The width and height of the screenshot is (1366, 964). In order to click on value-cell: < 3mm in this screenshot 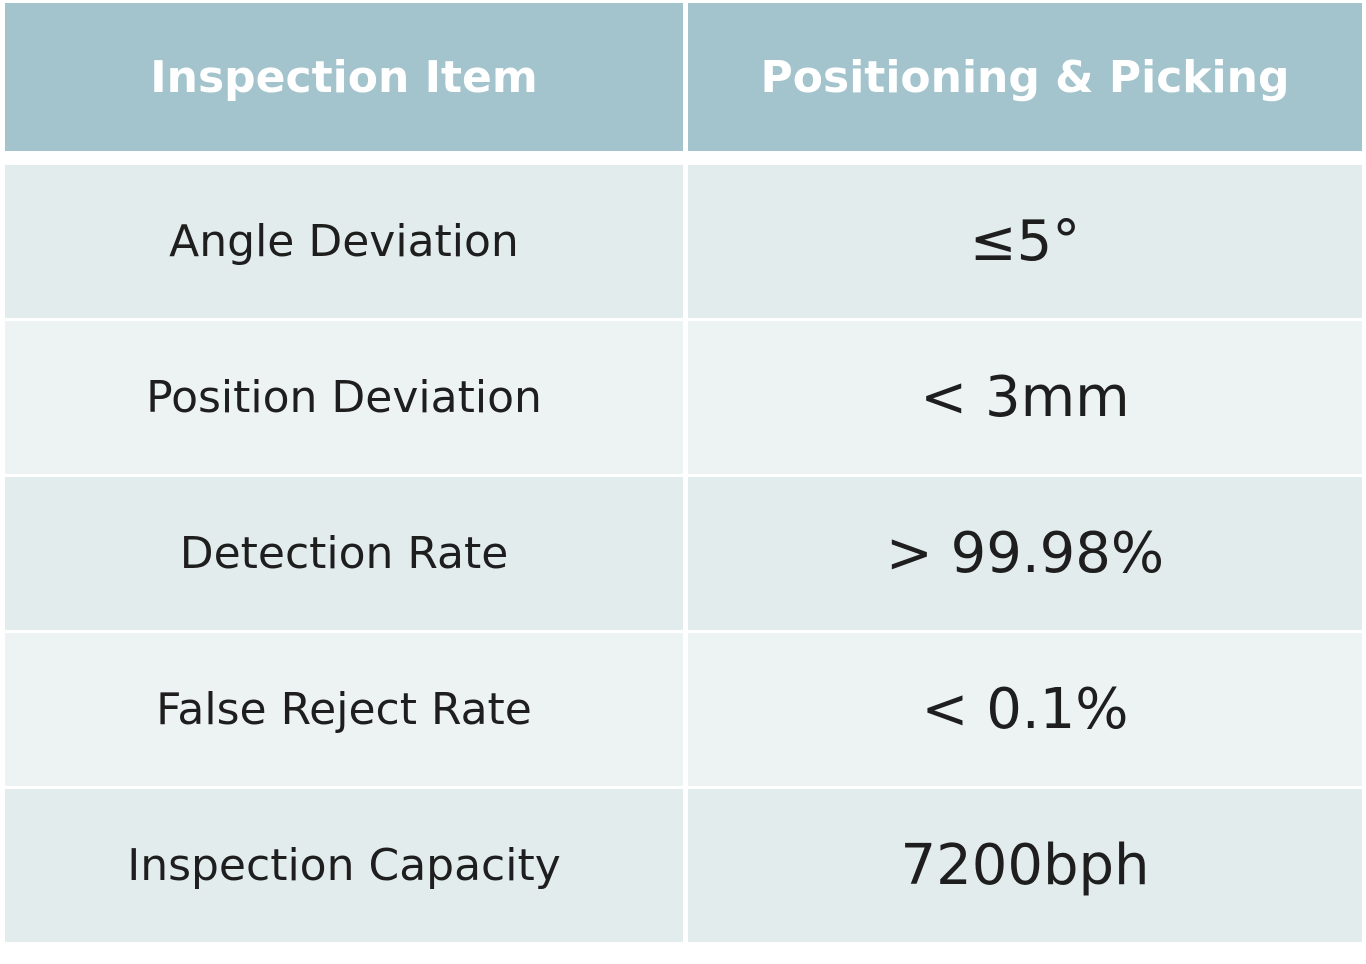, I will do `click(1025, 397)`.